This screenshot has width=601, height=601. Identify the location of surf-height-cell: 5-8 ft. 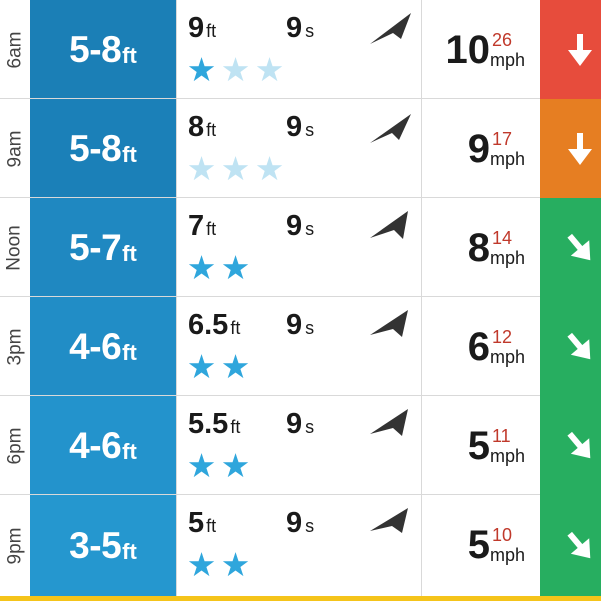
(103, 148).